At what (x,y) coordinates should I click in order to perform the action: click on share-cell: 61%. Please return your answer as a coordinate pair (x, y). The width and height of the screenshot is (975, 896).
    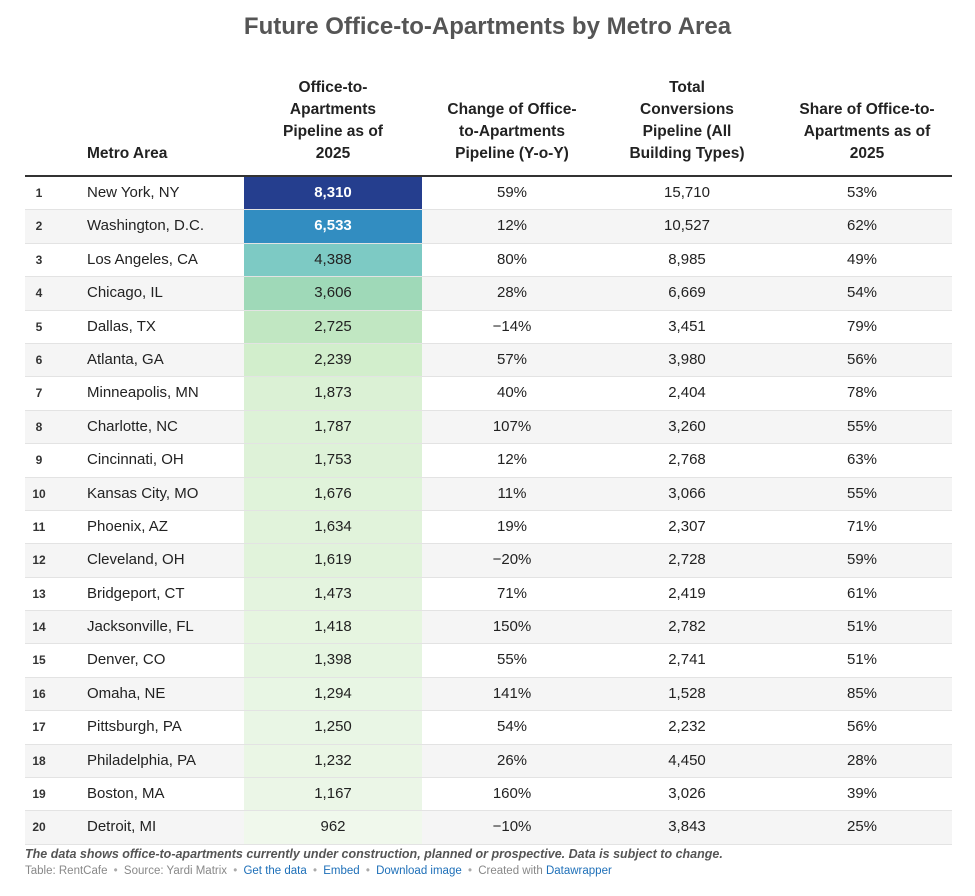
    Looking at the image, I should click on (862, 593).